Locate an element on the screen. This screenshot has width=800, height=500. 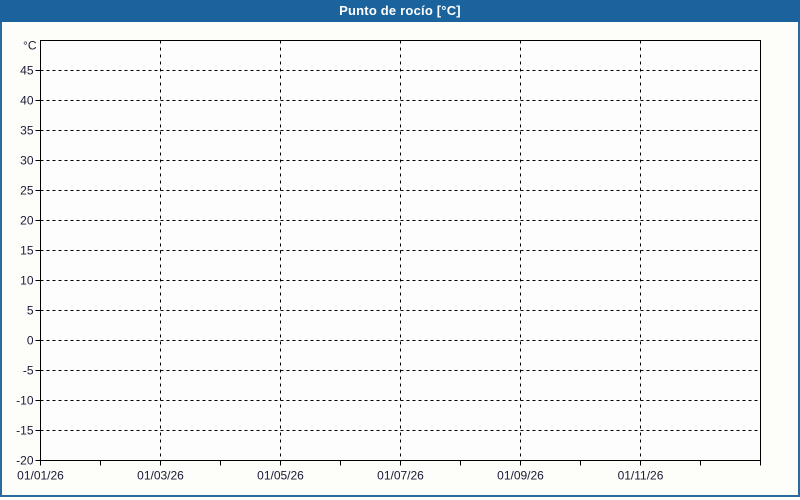
panel-border-bottom is located at coordinates (400, 496).